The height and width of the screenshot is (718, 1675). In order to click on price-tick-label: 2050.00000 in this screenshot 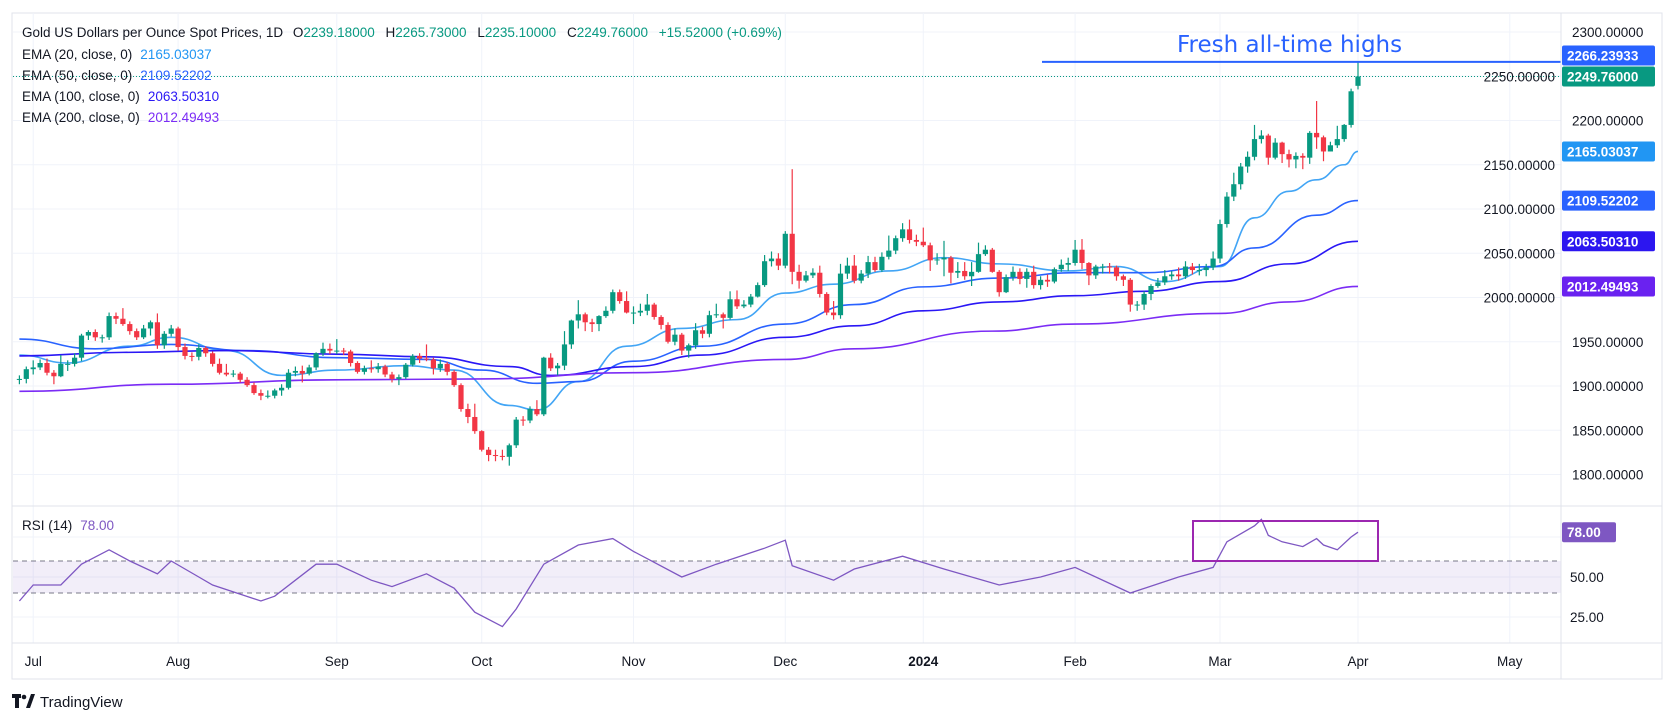, I will do `click(1519, 253)`.